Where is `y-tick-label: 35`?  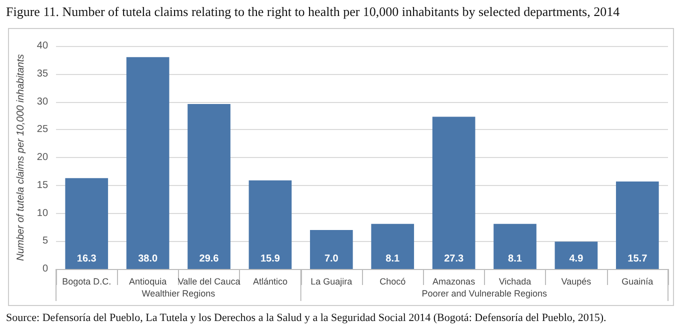
y-tick-label: 35 is located at coordinates (42, 74).